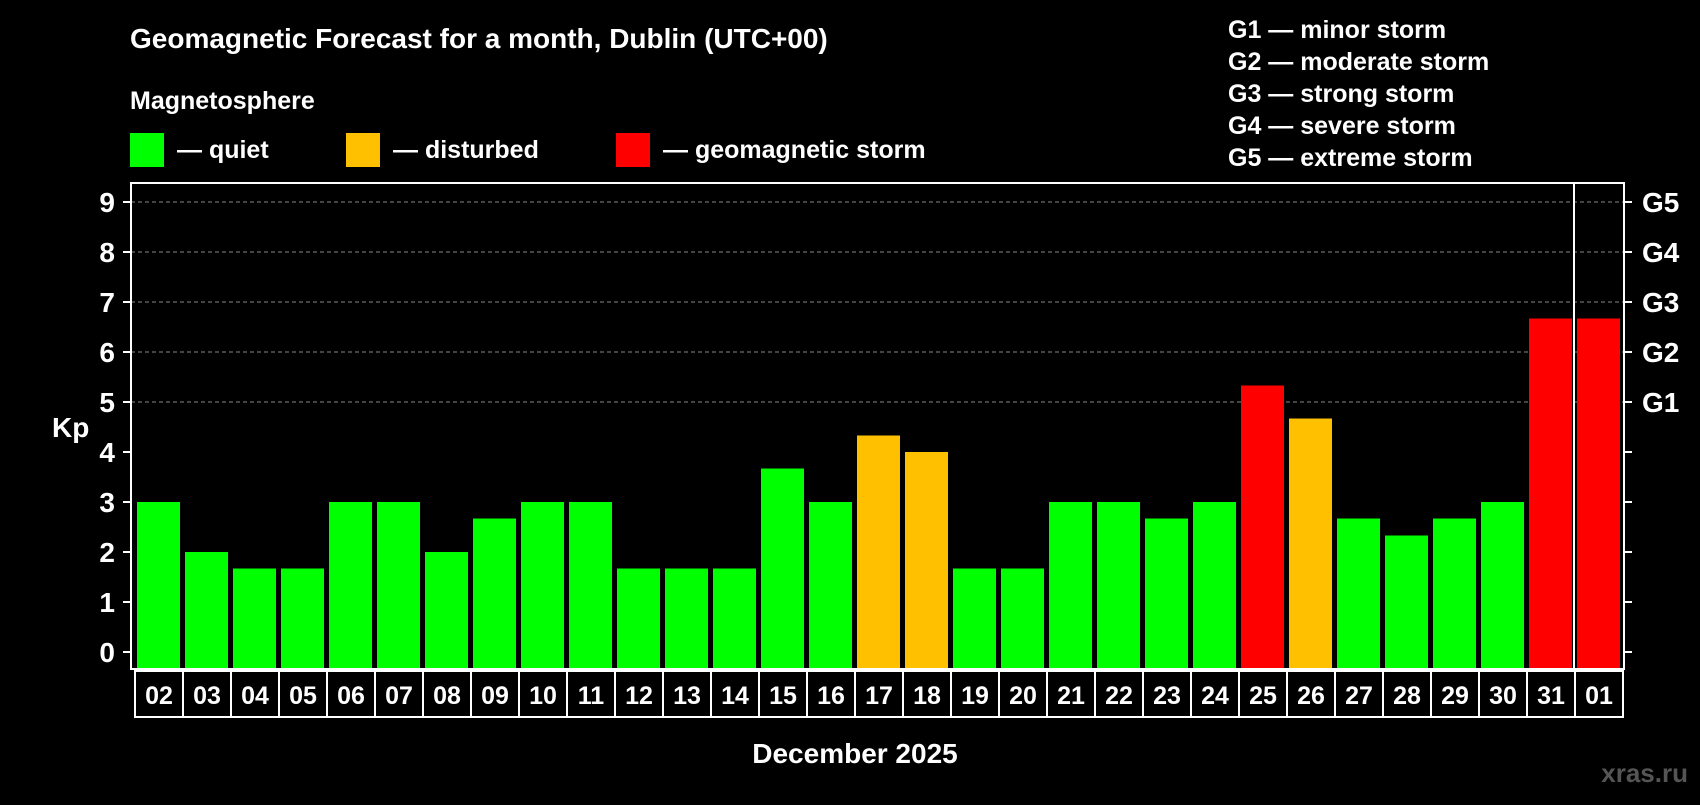 The image size is (1700, 805). I want to click on y-tick-label: 0, so click(107, 652).